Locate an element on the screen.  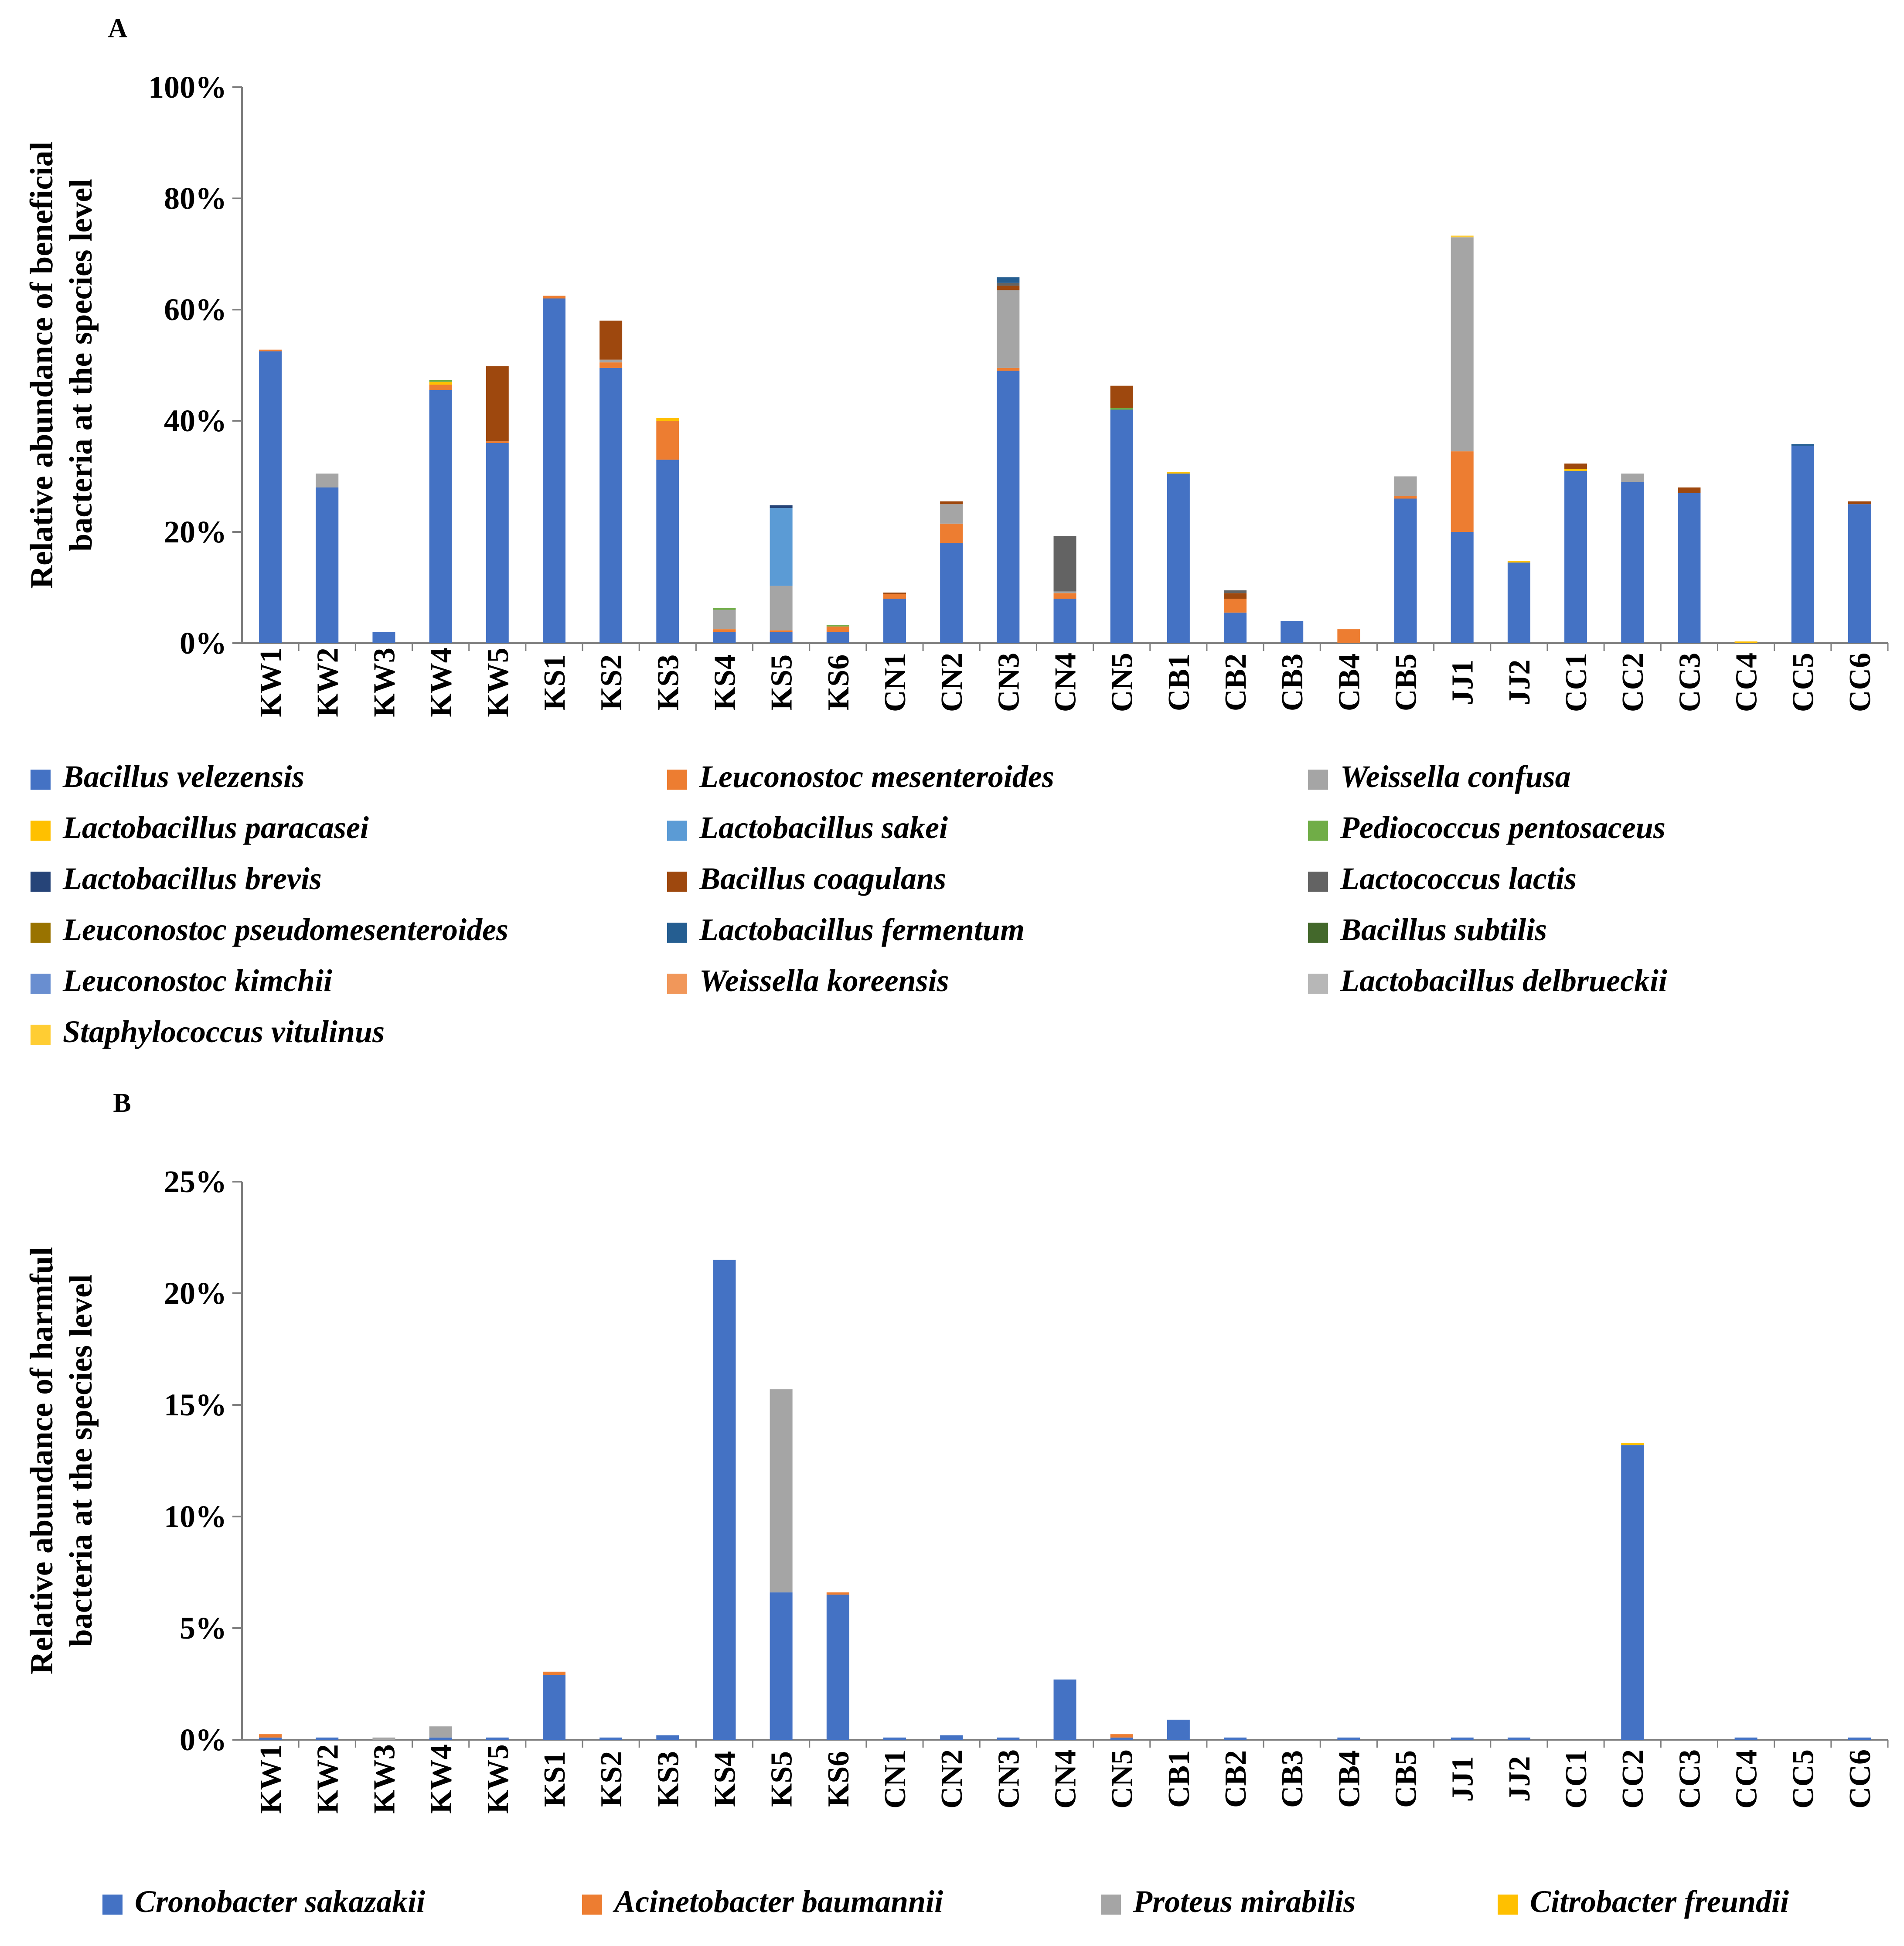
x-tick-label: CC3 is located at coordinates (1689, 1779).